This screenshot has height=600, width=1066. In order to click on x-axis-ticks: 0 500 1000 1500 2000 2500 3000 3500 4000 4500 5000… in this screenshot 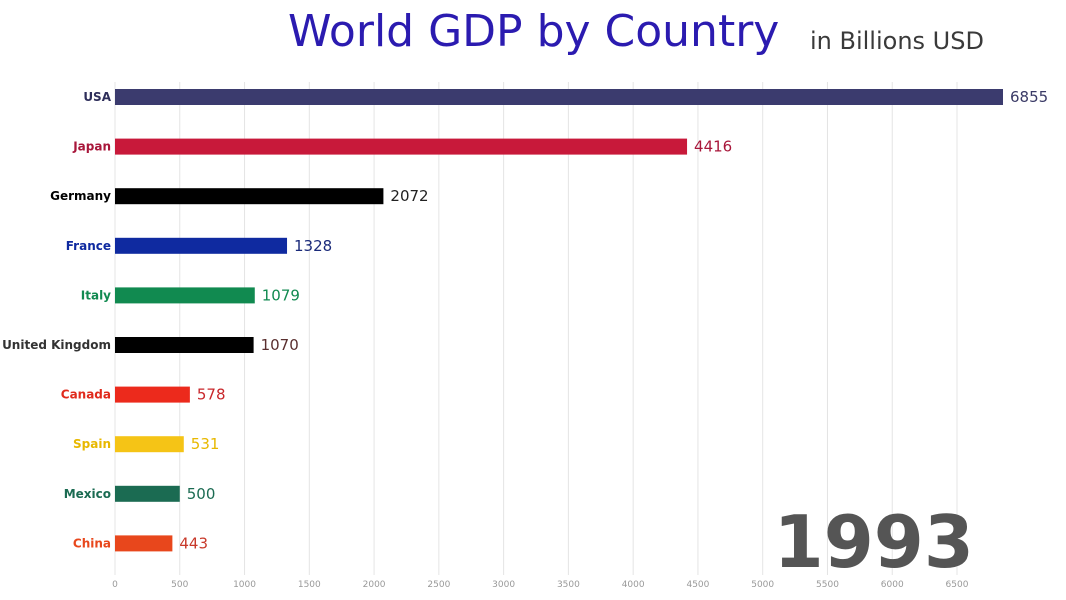, I will do `click(540, 585)`.